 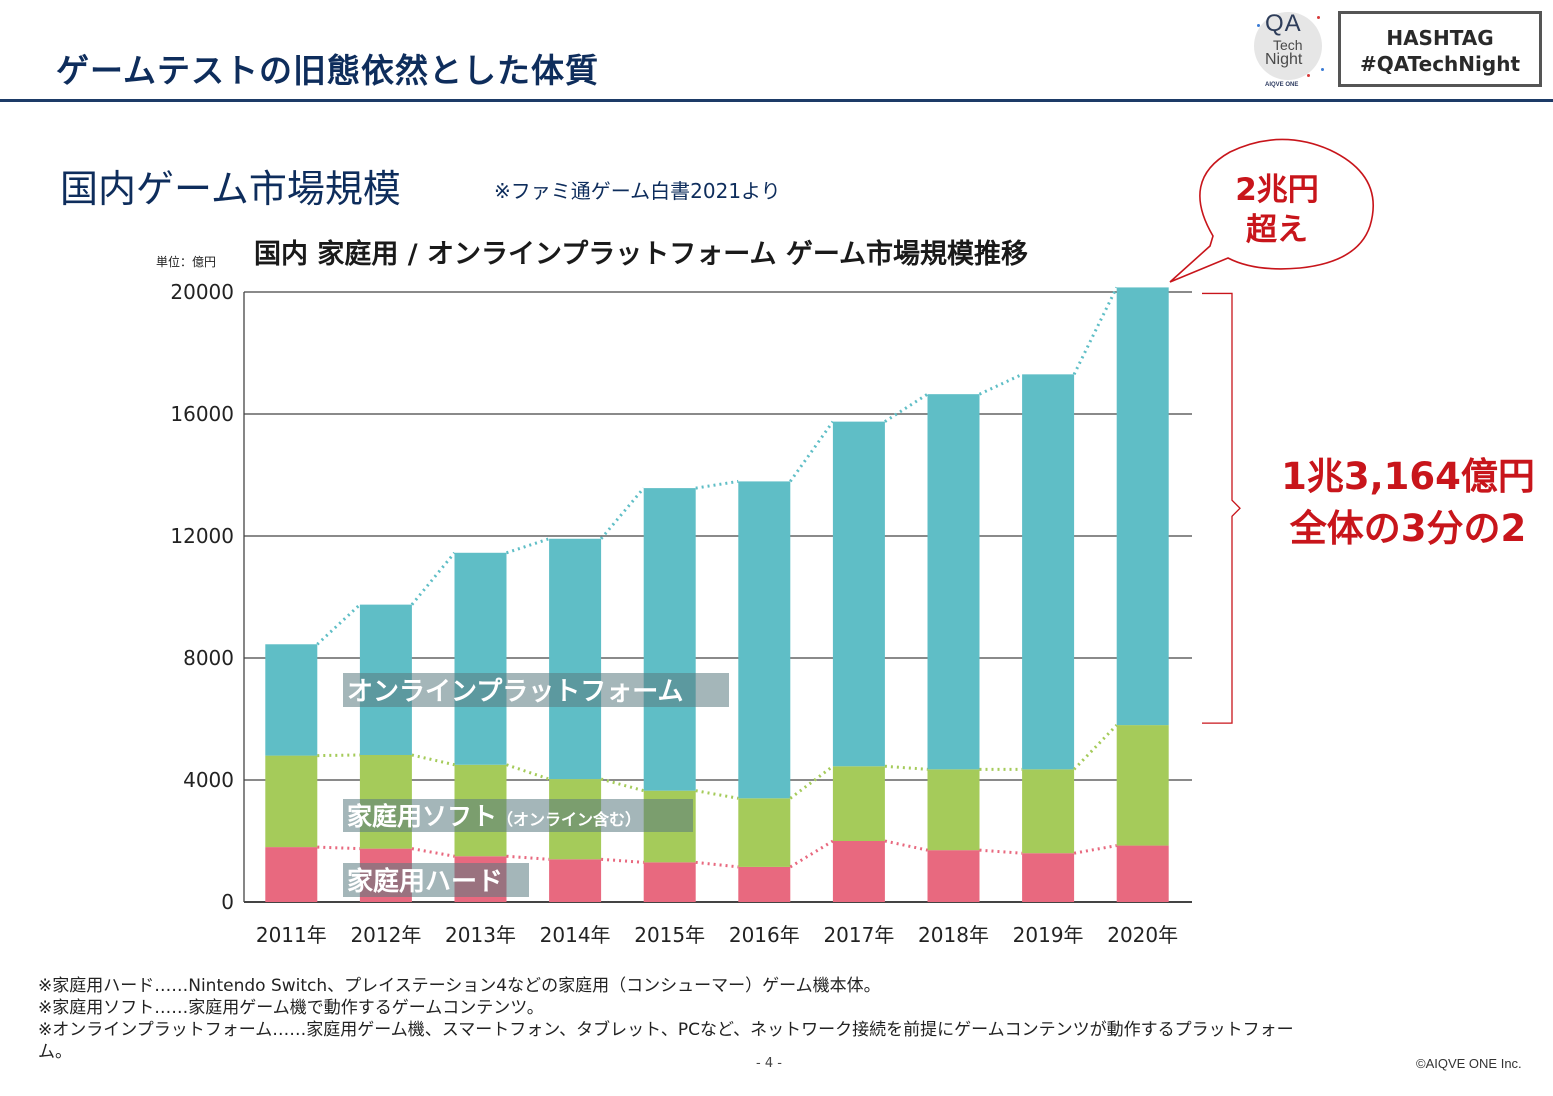 What do you see at coordinates (1469, 1063) in the screenshot?
I see `copyright: ©AIQVE ONE Inc.` at bounding box center [1469, 1063].